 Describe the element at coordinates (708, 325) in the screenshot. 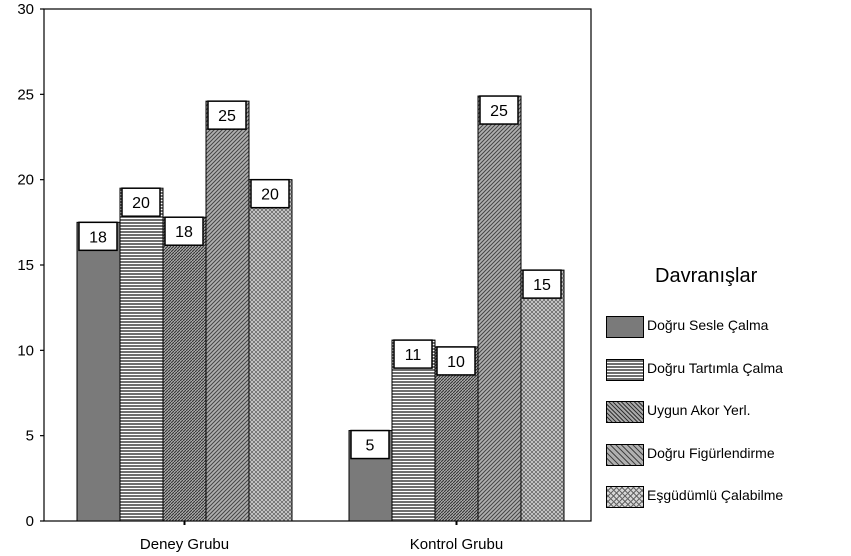

I see `legend-label: Doğru Sesle Çalma` at that location.